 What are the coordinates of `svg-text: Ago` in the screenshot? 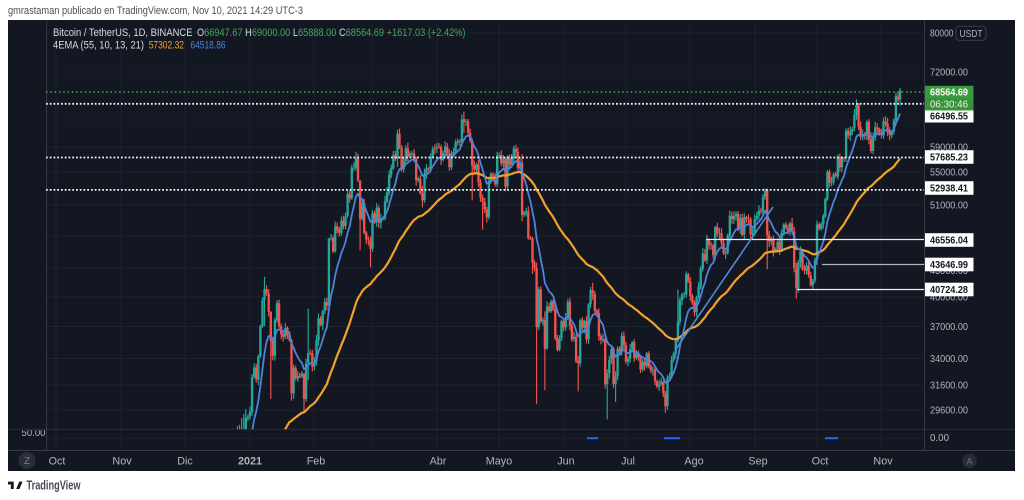 It's located at (693, 462).